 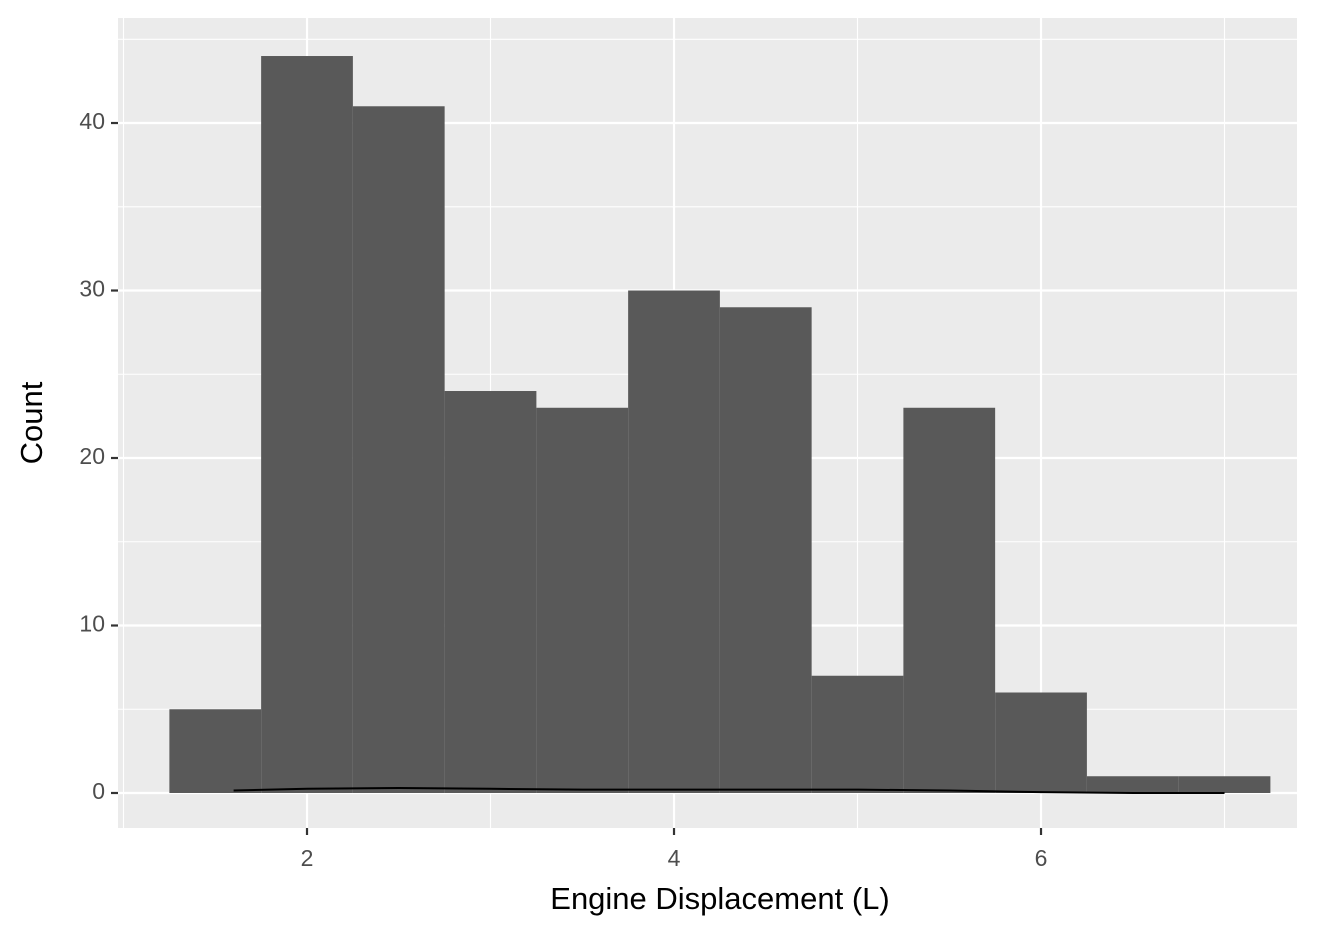 What do you see at coordinates (92, 121) in the screenshot?
I see `y-tick-label: 40` at bounding box center [92, 121].